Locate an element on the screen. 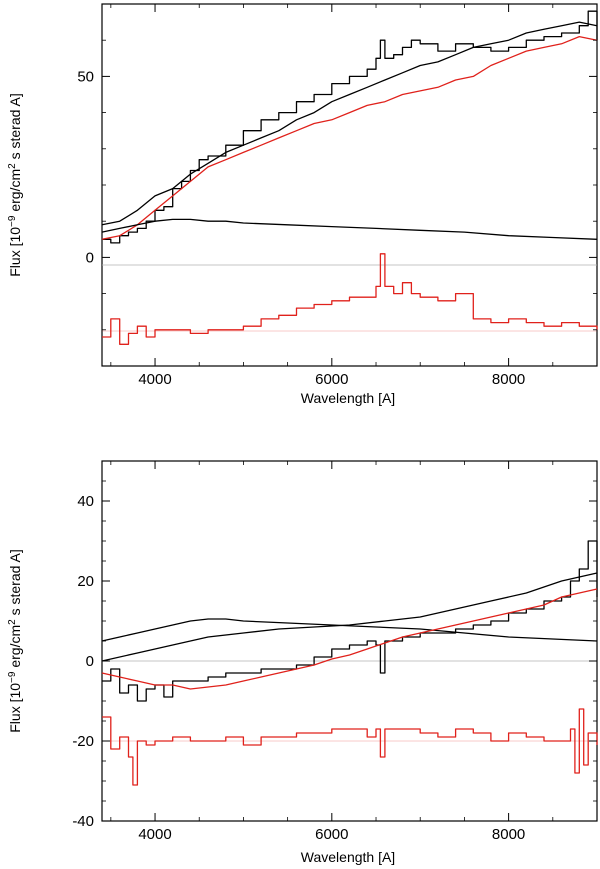 The width and height of the screenshot is (600, 869). bottom-y-axis-label: Flux [10−9 erg/cm2 s sterad A] is located at coordinates (15, 641).